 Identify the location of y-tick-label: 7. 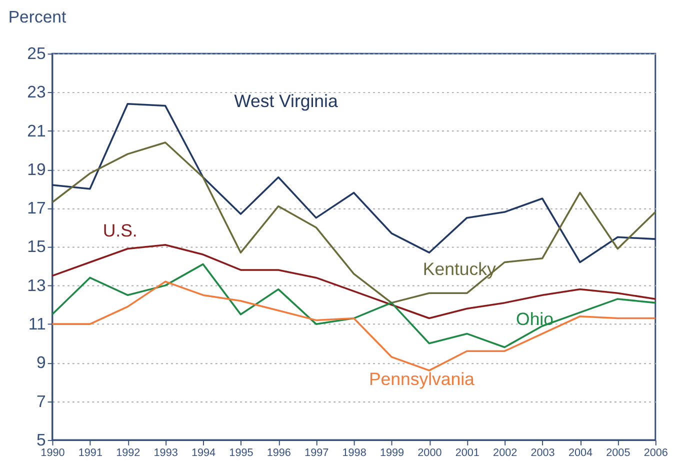
(41, 401).